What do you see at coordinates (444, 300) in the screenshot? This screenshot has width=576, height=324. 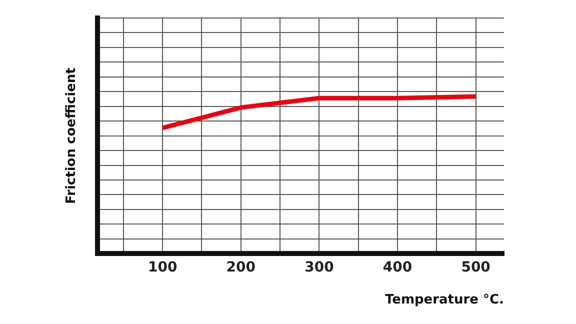 I see `x-axis-title: Temperature °C.` at bounding box center [444, 300].